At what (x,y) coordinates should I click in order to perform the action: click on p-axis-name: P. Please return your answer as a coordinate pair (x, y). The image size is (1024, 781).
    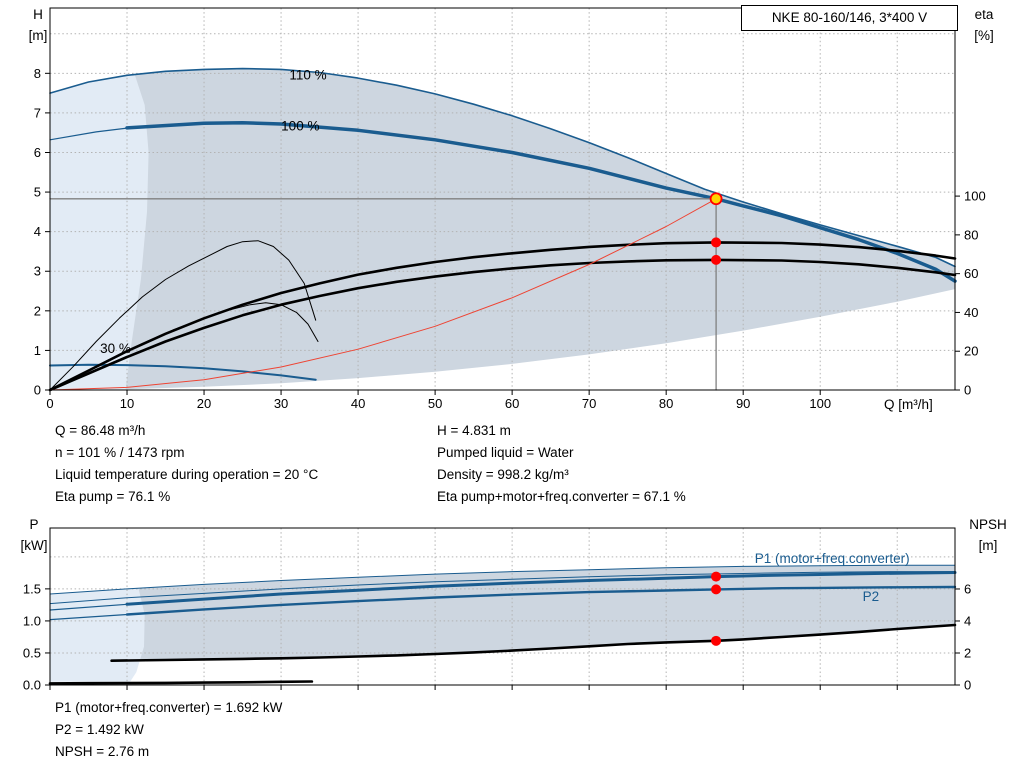
    Looking at the image, I should click on (34, 524).